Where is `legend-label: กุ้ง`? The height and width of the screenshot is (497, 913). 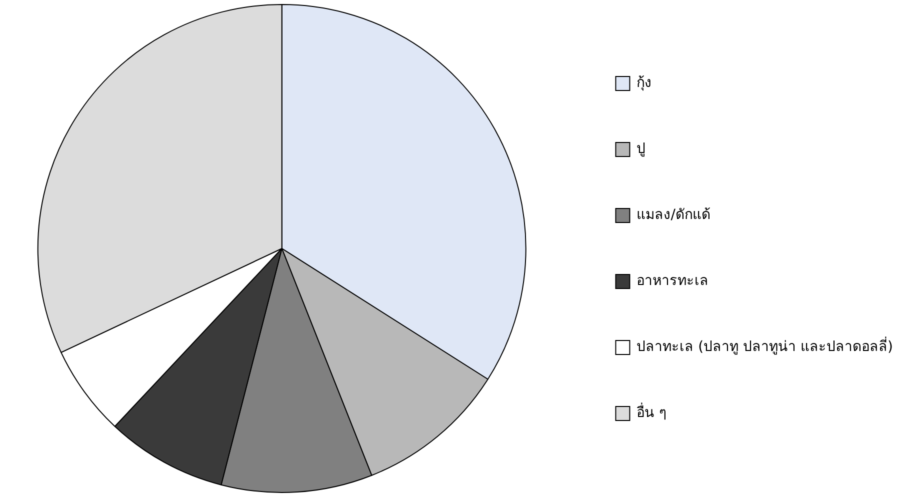 legend-label: กุ้ง is located at coordinates (644, 83).